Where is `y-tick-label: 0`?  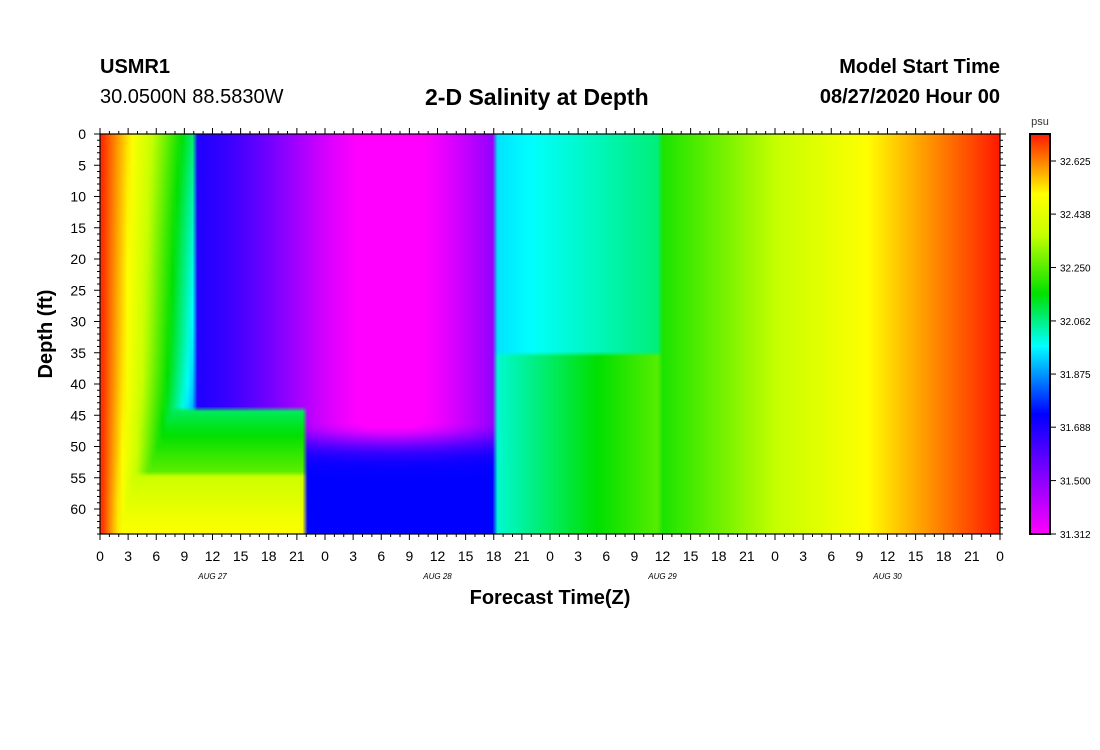 y-tick-label: 0 is located at coordinates (82, 134).